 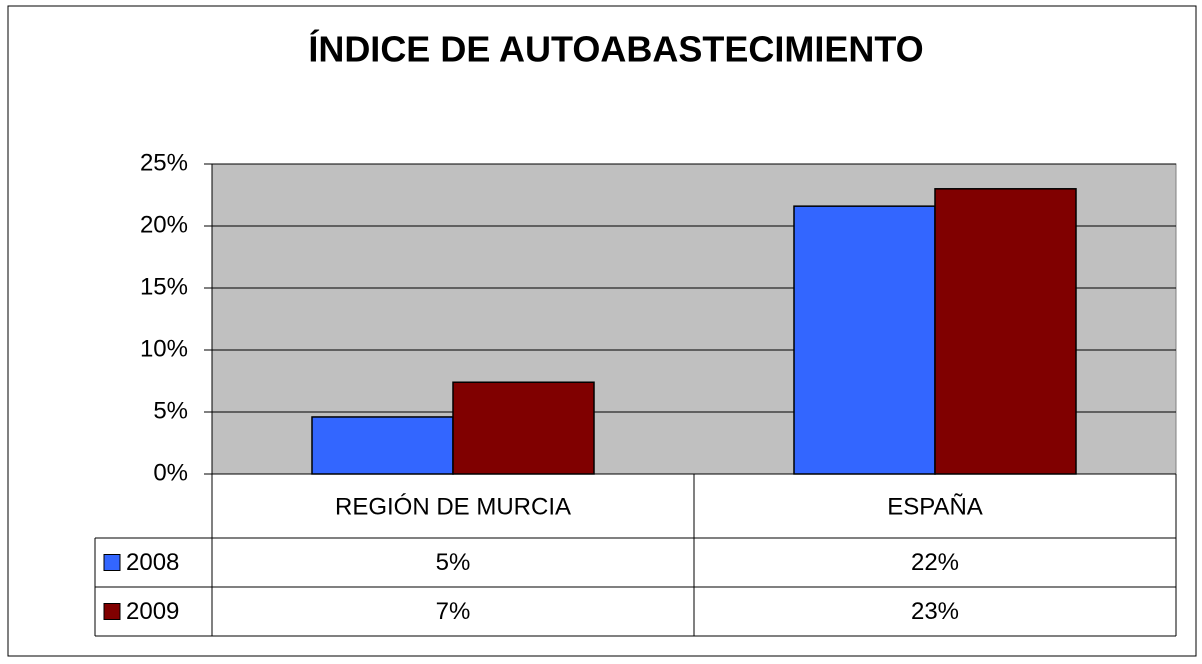 I want to click on y-tick-label: 0%, so click(x=170, y=472).